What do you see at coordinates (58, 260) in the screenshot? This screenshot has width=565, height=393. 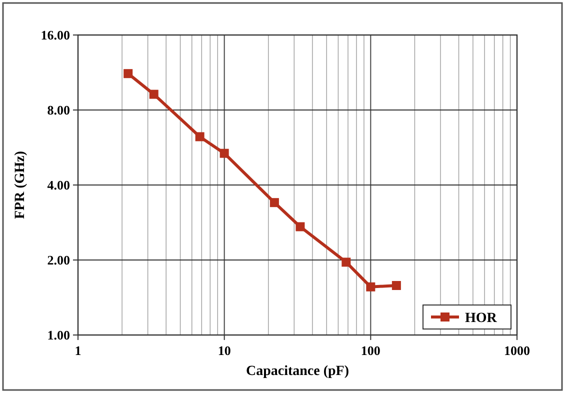 I see `y-tick-label: 2.00` at bounding box center [58, 260].